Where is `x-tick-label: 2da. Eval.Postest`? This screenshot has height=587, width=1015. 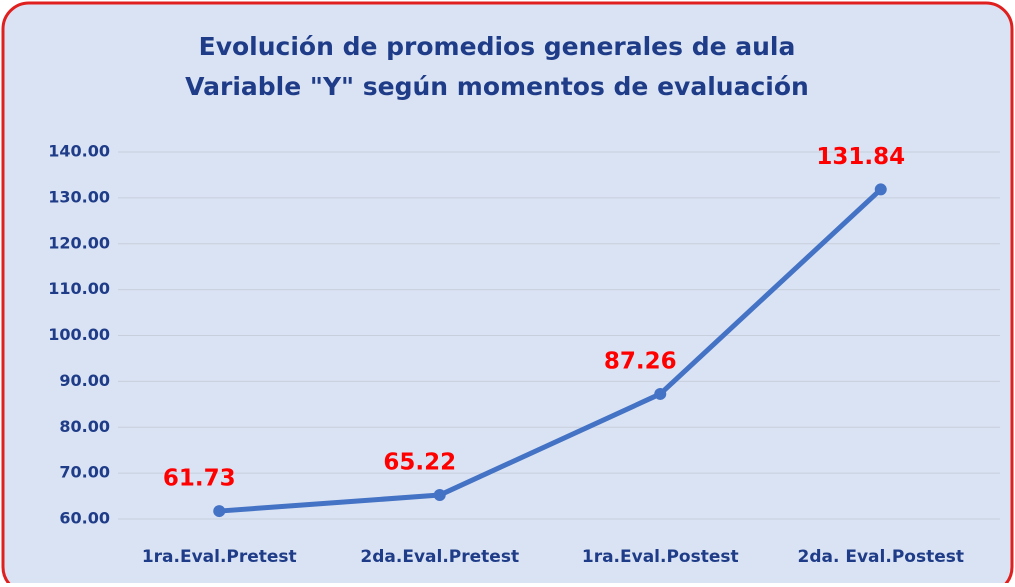
x-tick-label: 2da. Eval.Postest is located at coordinates (881, 557).